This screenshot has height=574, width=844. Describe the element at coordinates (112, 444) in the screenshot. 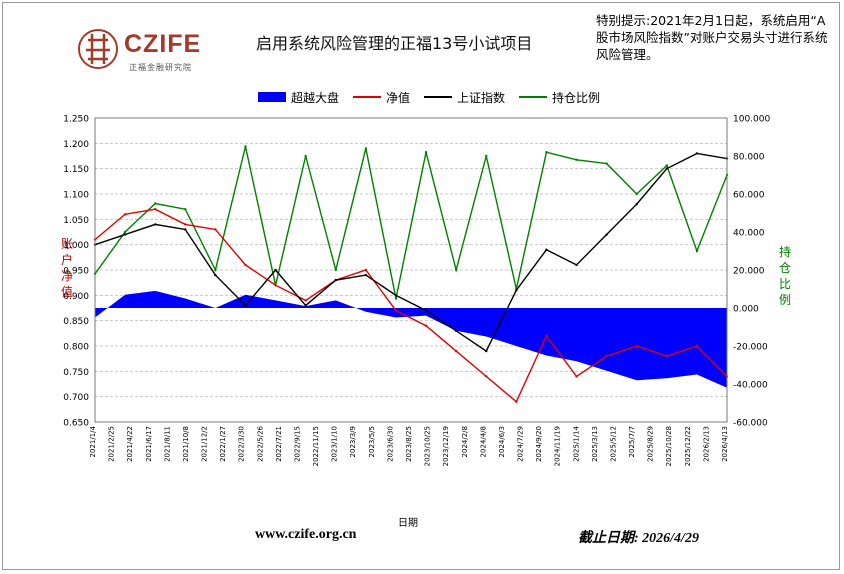

I see `x-tick-label: 2021/2/25` at that location.